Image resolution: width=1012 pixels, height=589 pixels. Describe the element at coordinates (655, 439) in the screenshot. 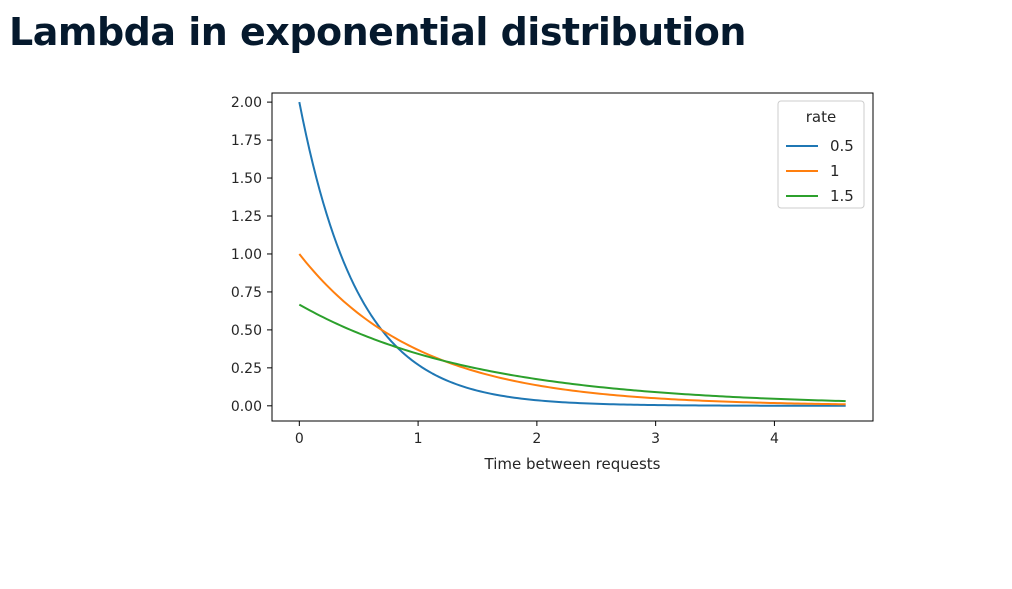

I see `x-tick-label: 3` at that location.